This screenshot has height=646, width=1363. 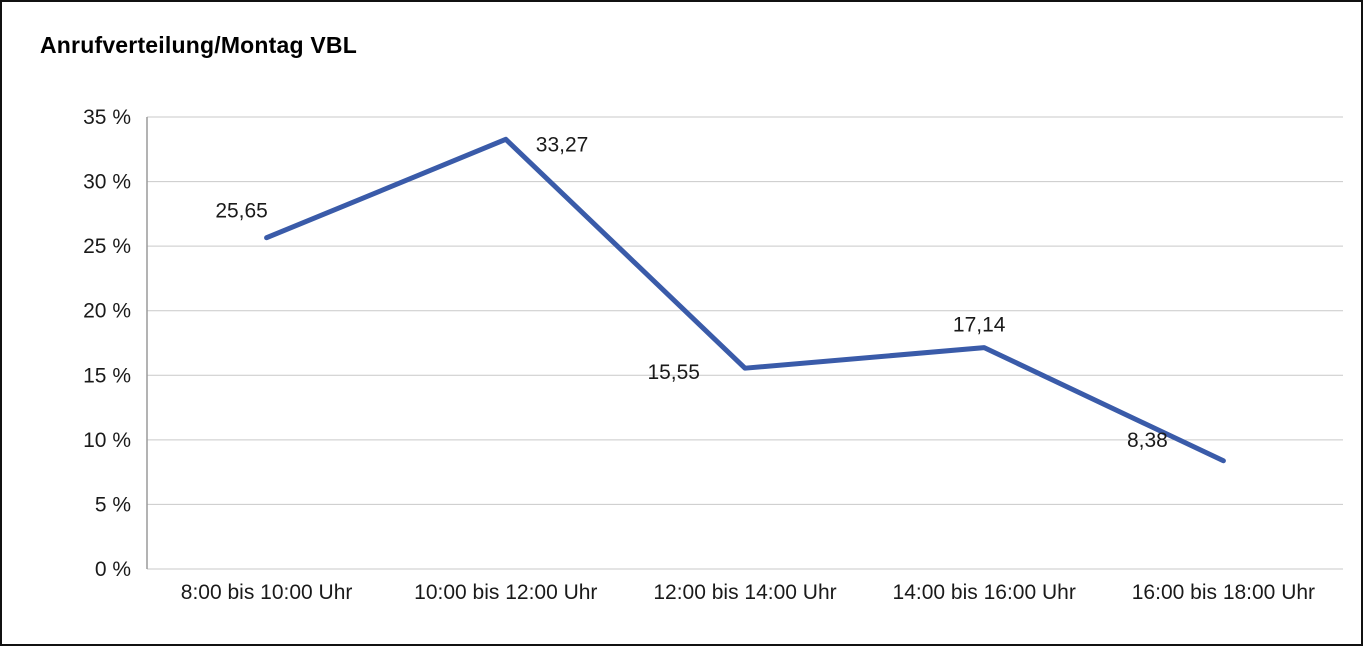 What do you see at coordinates (241, 211) in the screenshot?
I see `data-point-label: 25,65` at bounding box center [241, 211].